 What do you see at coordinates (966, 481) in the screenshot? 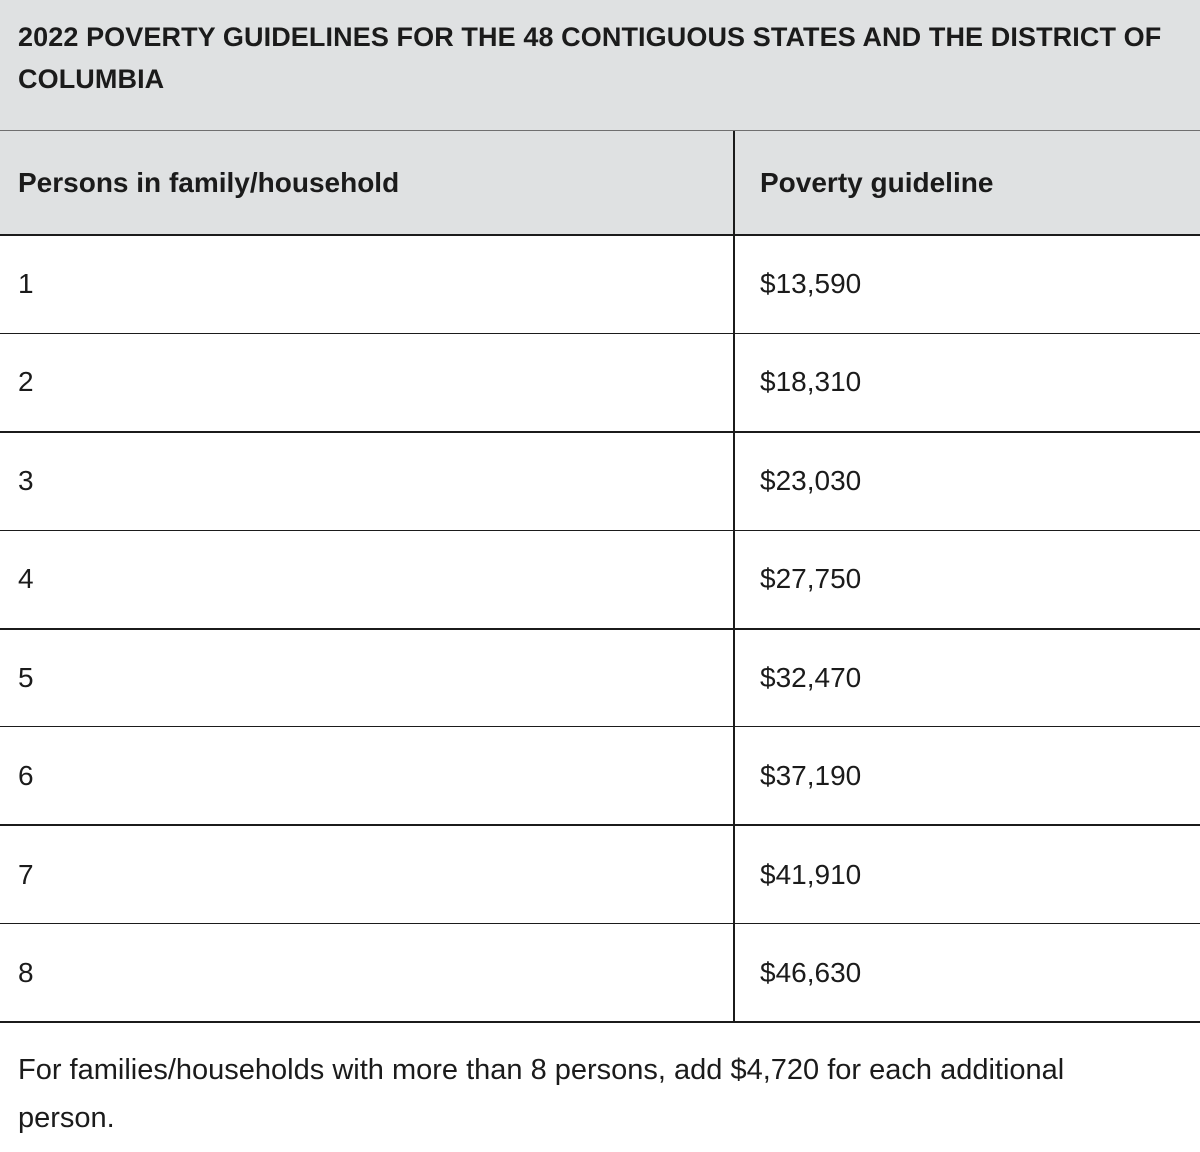
I see `guideline-cell: $23,030` at bounding box center [966, 481].